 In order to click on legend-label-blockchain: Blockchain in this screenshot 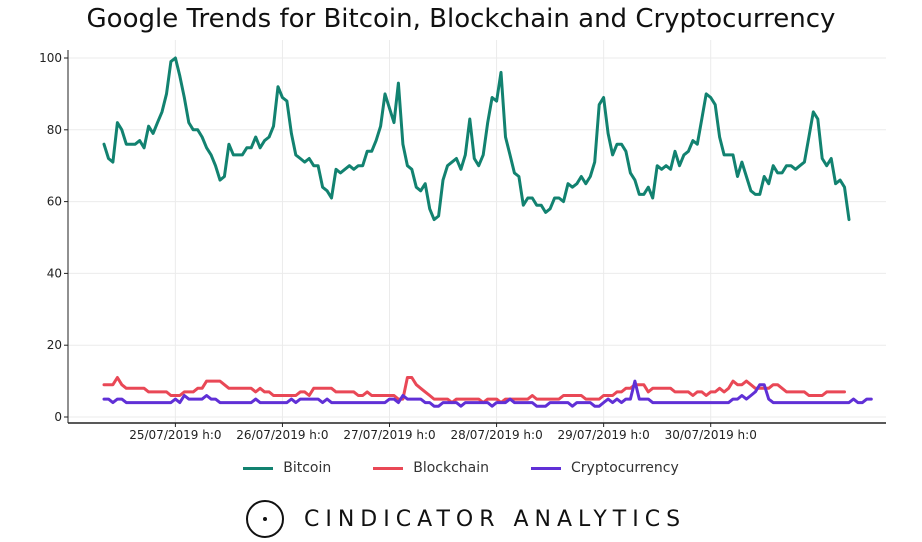, I will do `click(451, 468)`.